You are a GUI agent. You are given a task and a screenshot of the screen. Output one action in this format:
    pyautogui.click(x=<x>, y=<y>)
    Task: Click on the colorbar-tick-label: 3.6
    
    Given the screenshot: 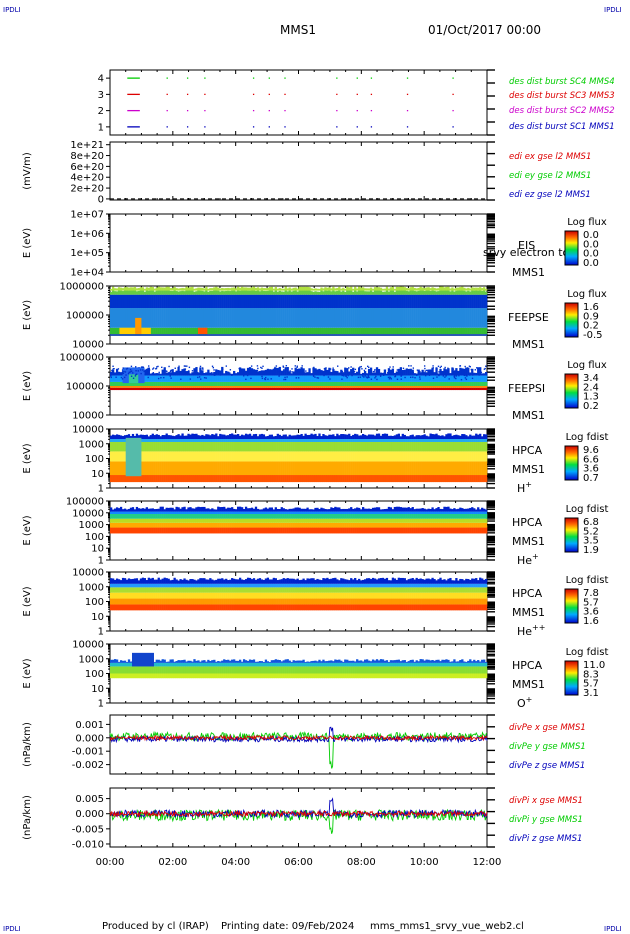 What is the action you would take?
    pyautogui.click(x=591, y=469)
    